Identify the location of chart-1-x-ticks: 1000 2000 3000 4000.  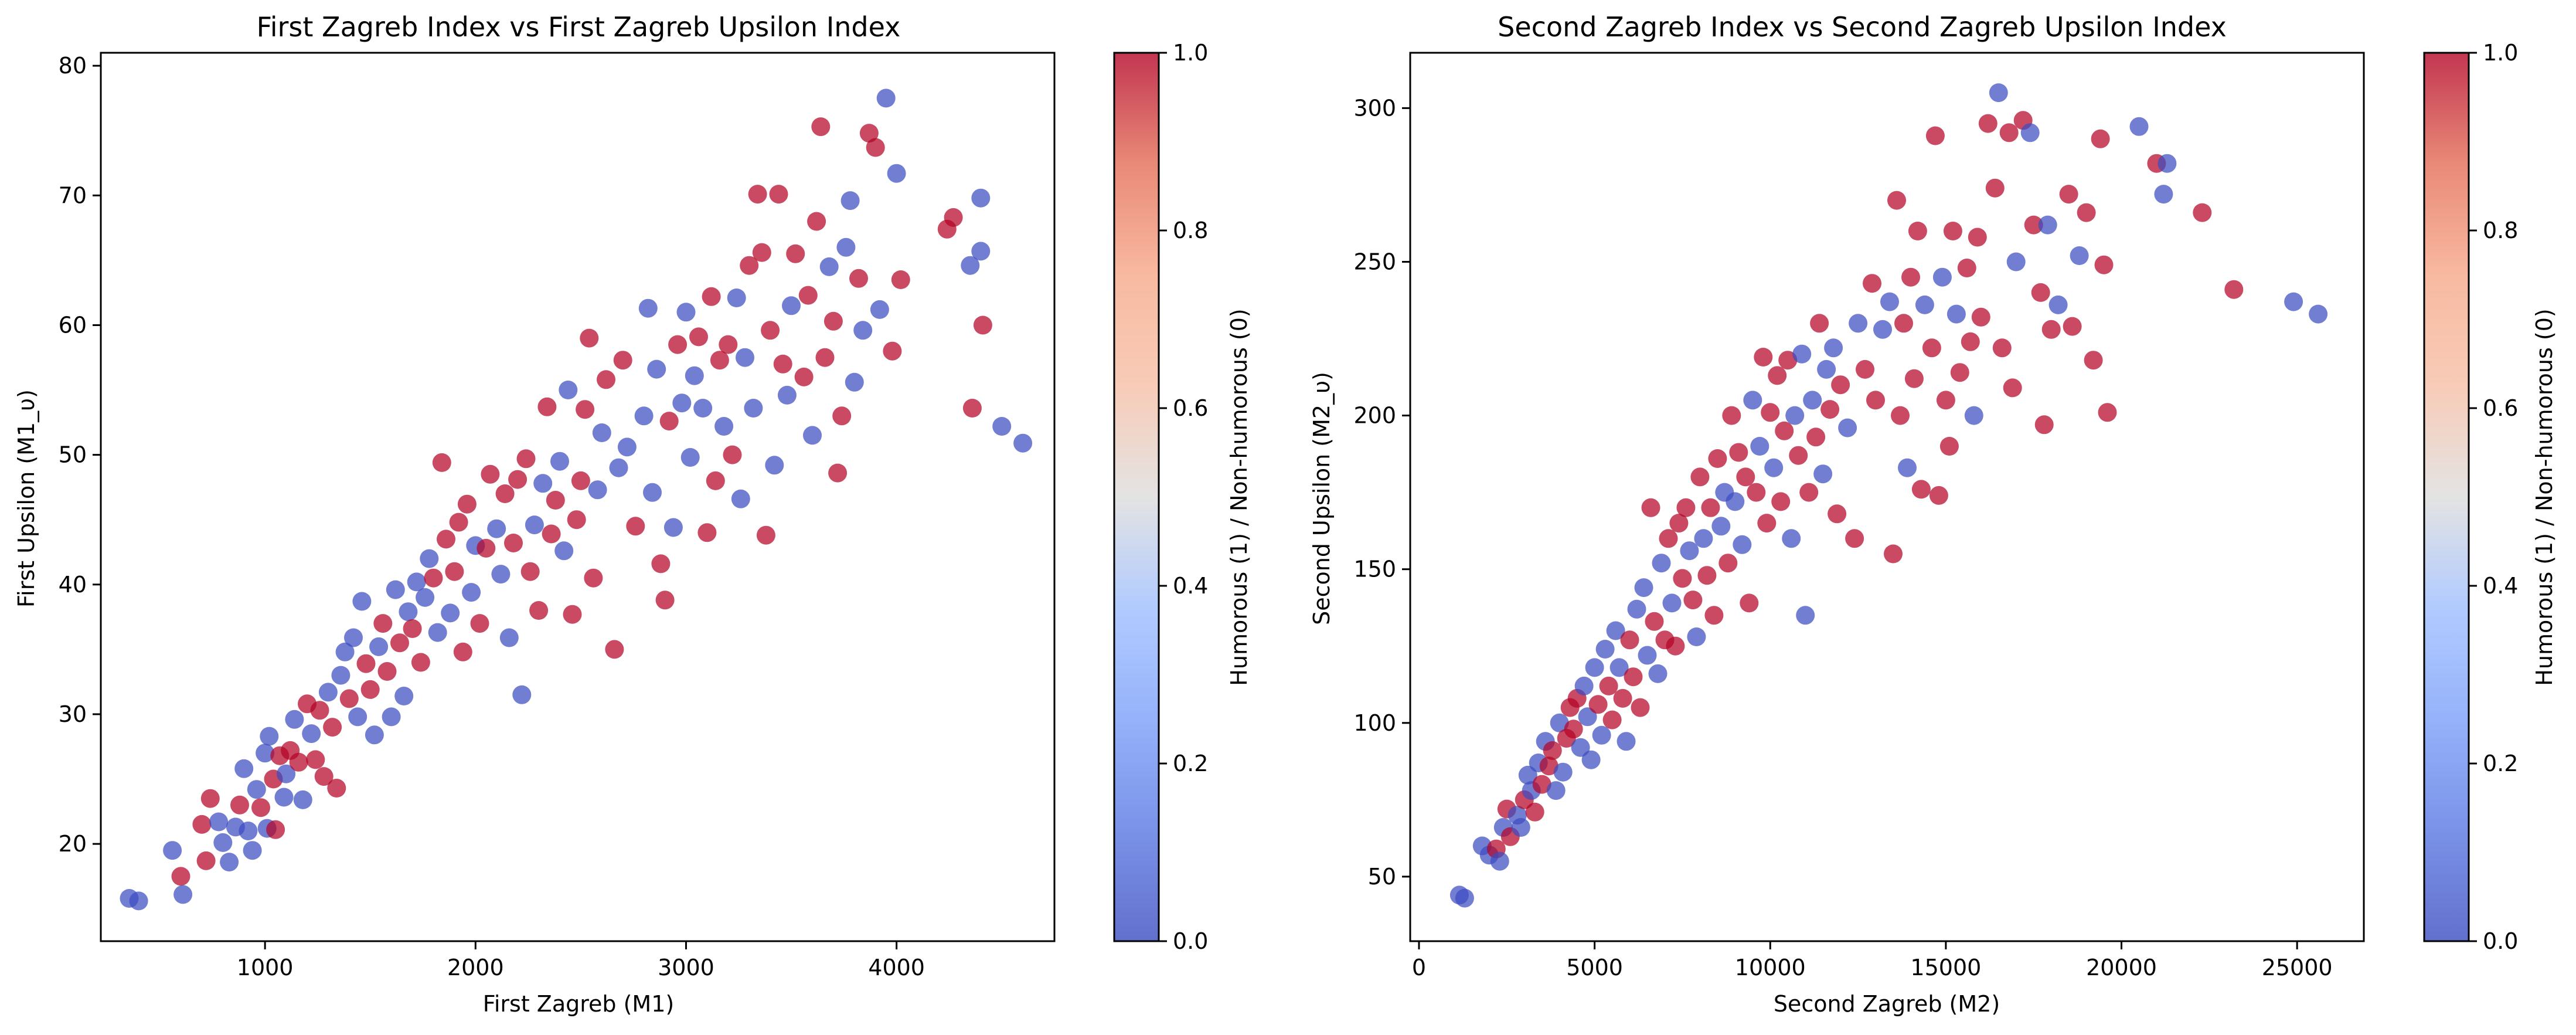
(581, 960).